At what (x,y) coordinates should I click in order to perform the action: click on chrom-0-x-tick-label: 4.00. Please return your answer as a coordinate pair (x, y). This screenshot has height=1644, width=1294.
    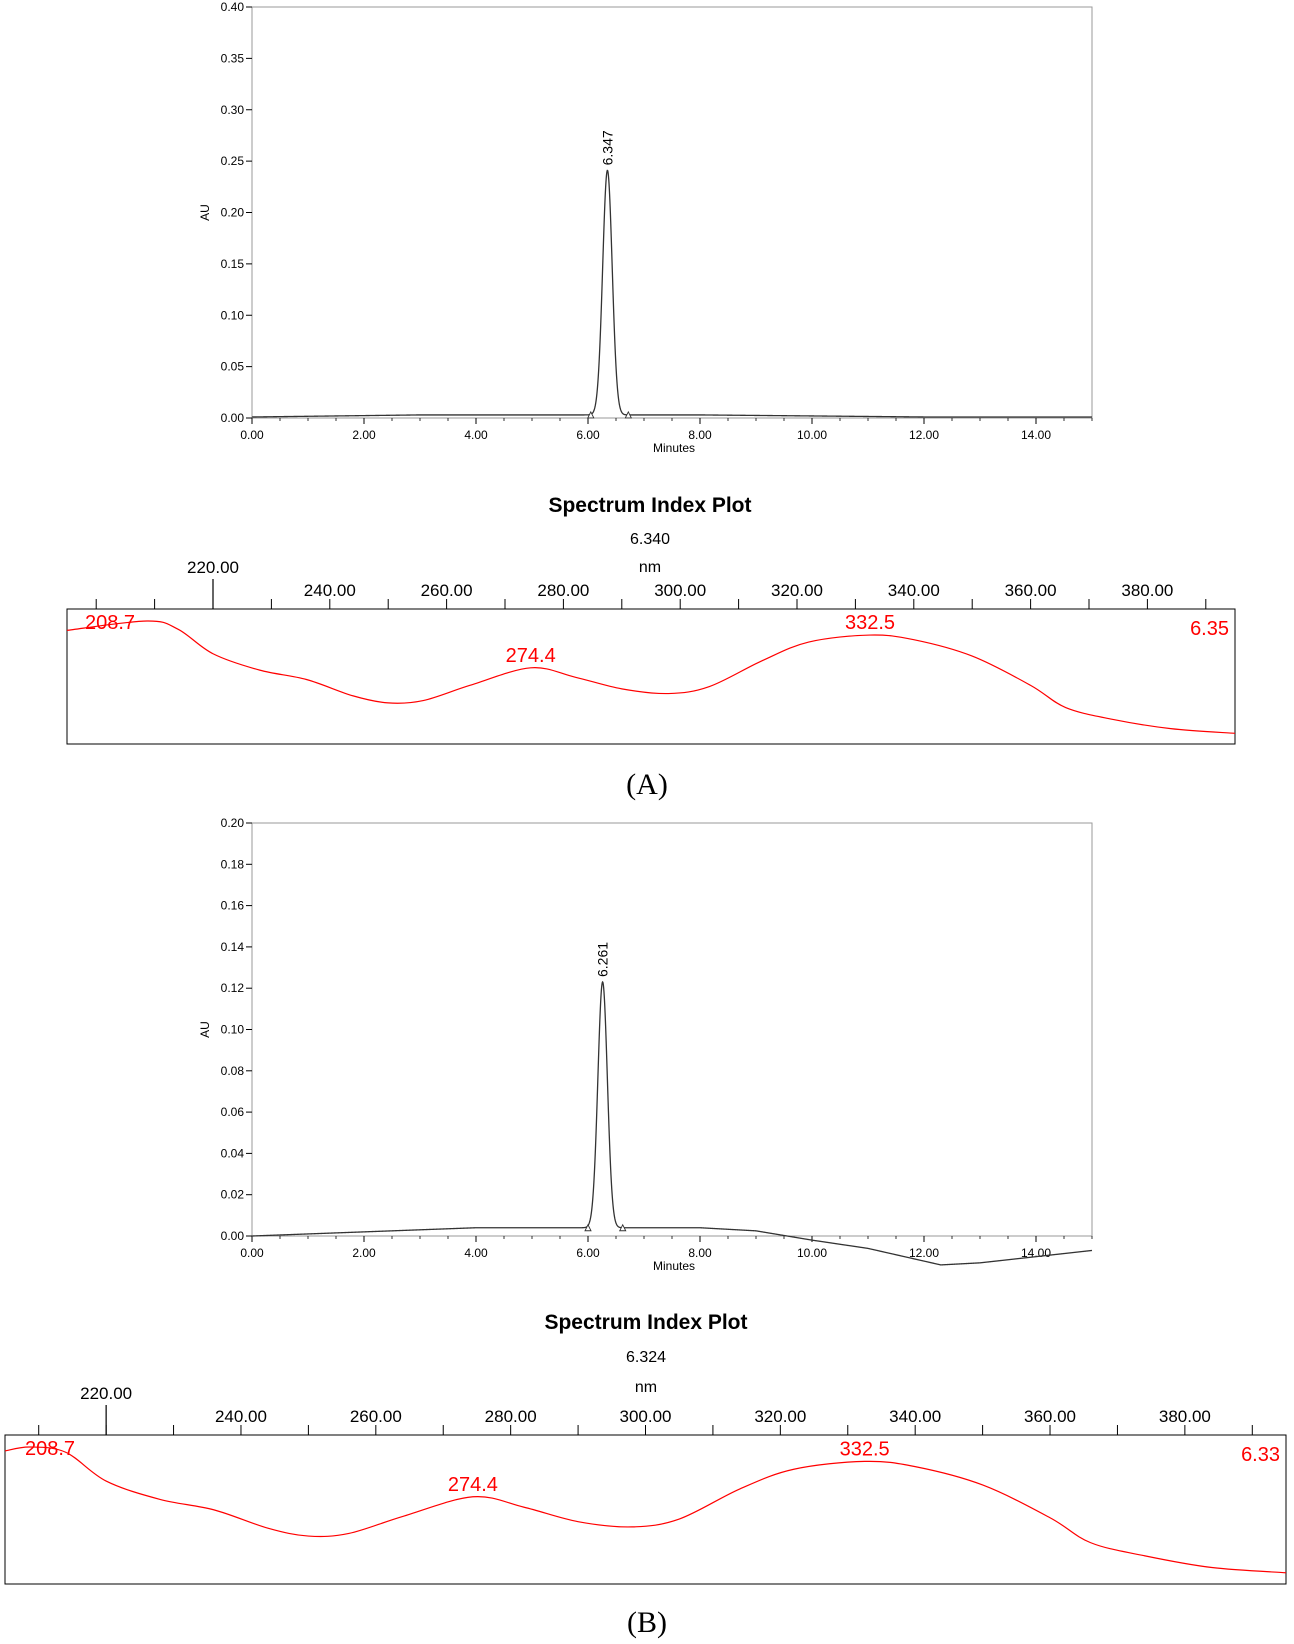
    Looking at the image, I should click on (476, 435).